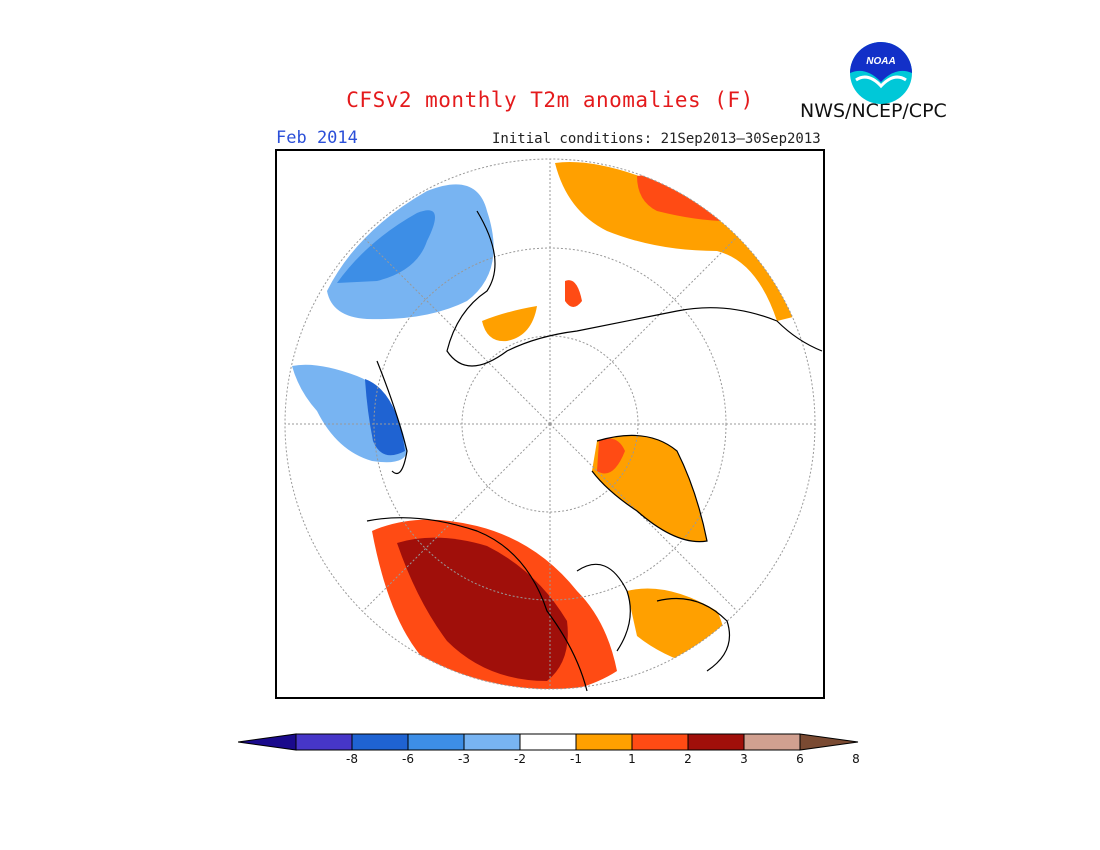 This screenshot has height=850, width=1100. I want to click on anomaly-region-greenland, so click(649, 488).